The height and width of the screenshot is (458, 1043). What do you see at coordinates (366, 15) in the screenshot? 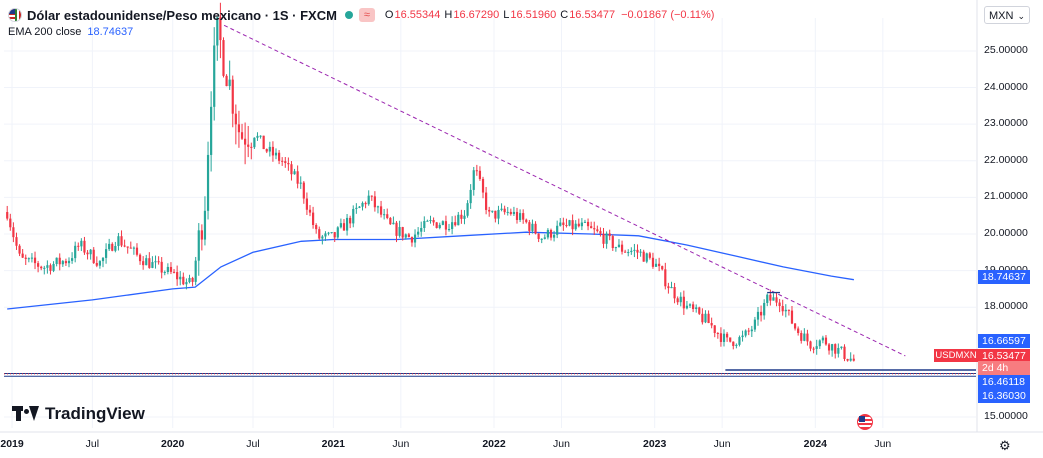
I see `alert-toggle-button: ≈` at bounding box center [366, 15].